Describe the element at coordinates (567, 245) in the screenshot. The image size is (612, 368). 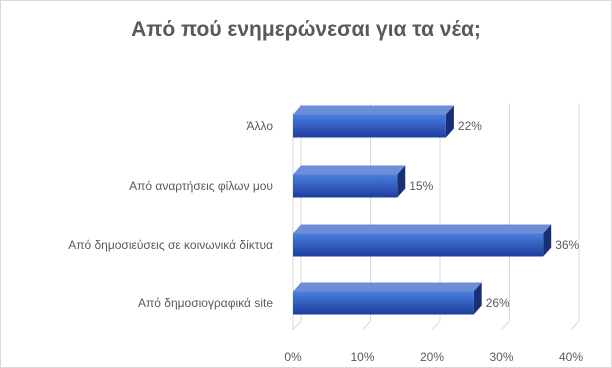
I see `data-label: 36%` at that location.